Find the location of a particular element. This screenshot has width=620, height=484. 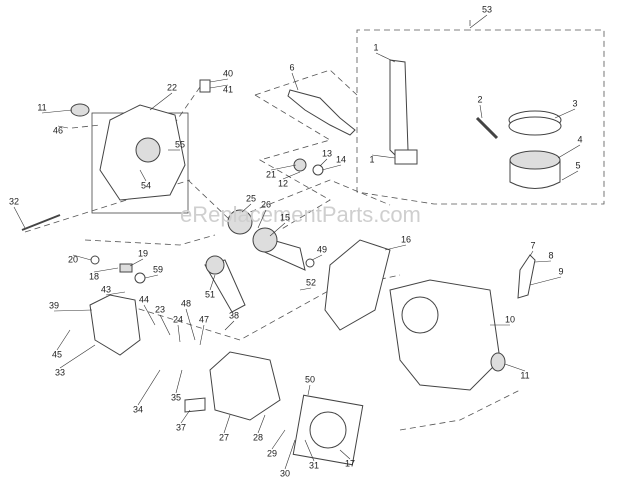

callout-label: 3 is located at coordinates (574, 103).